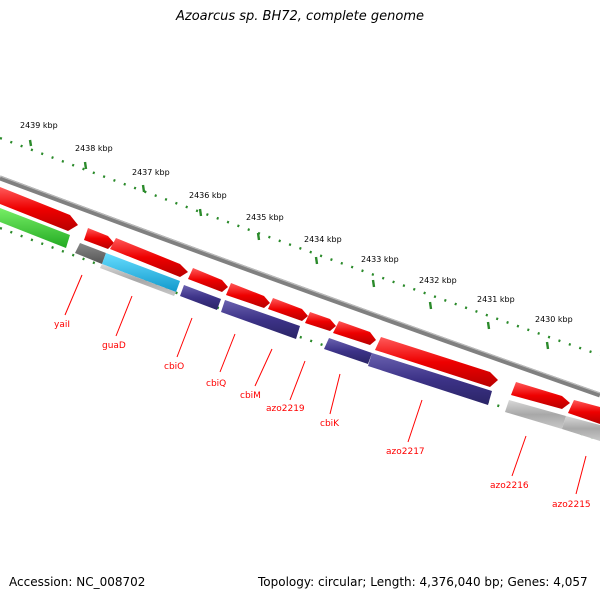  What do you see at coordinates (216, 384) in the screenshot?
I see `gene-label: cbiQ` at bounding box center [216, 384].